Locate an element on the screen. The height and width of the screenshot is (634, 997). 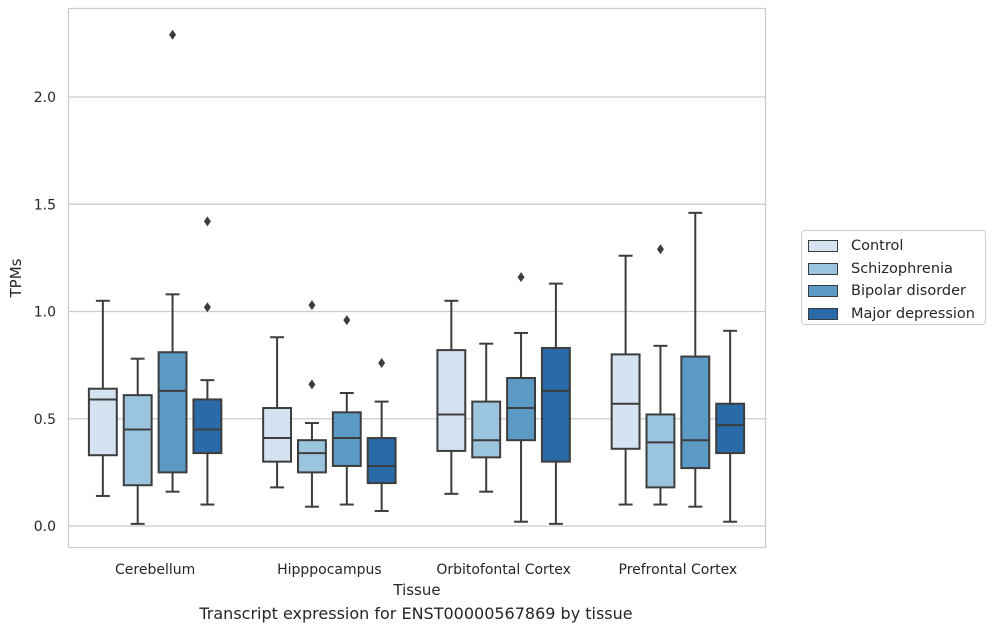
y-axis-title: TPMs is located at coordinates (16, 278).